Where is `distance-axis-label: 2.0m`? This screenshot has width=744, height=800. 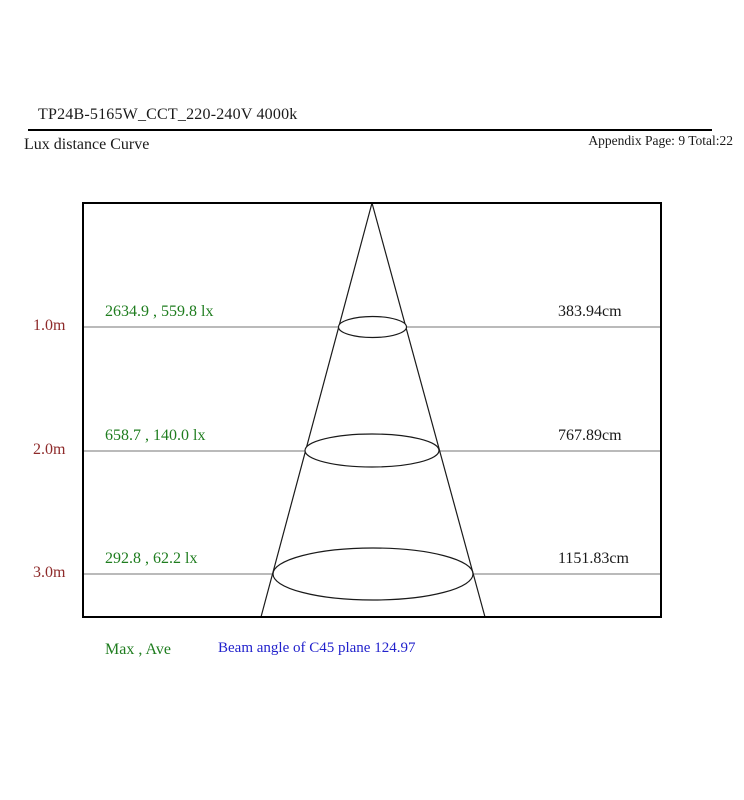 distance-axis-label: 2.0m is located at coordinates (49, 449).